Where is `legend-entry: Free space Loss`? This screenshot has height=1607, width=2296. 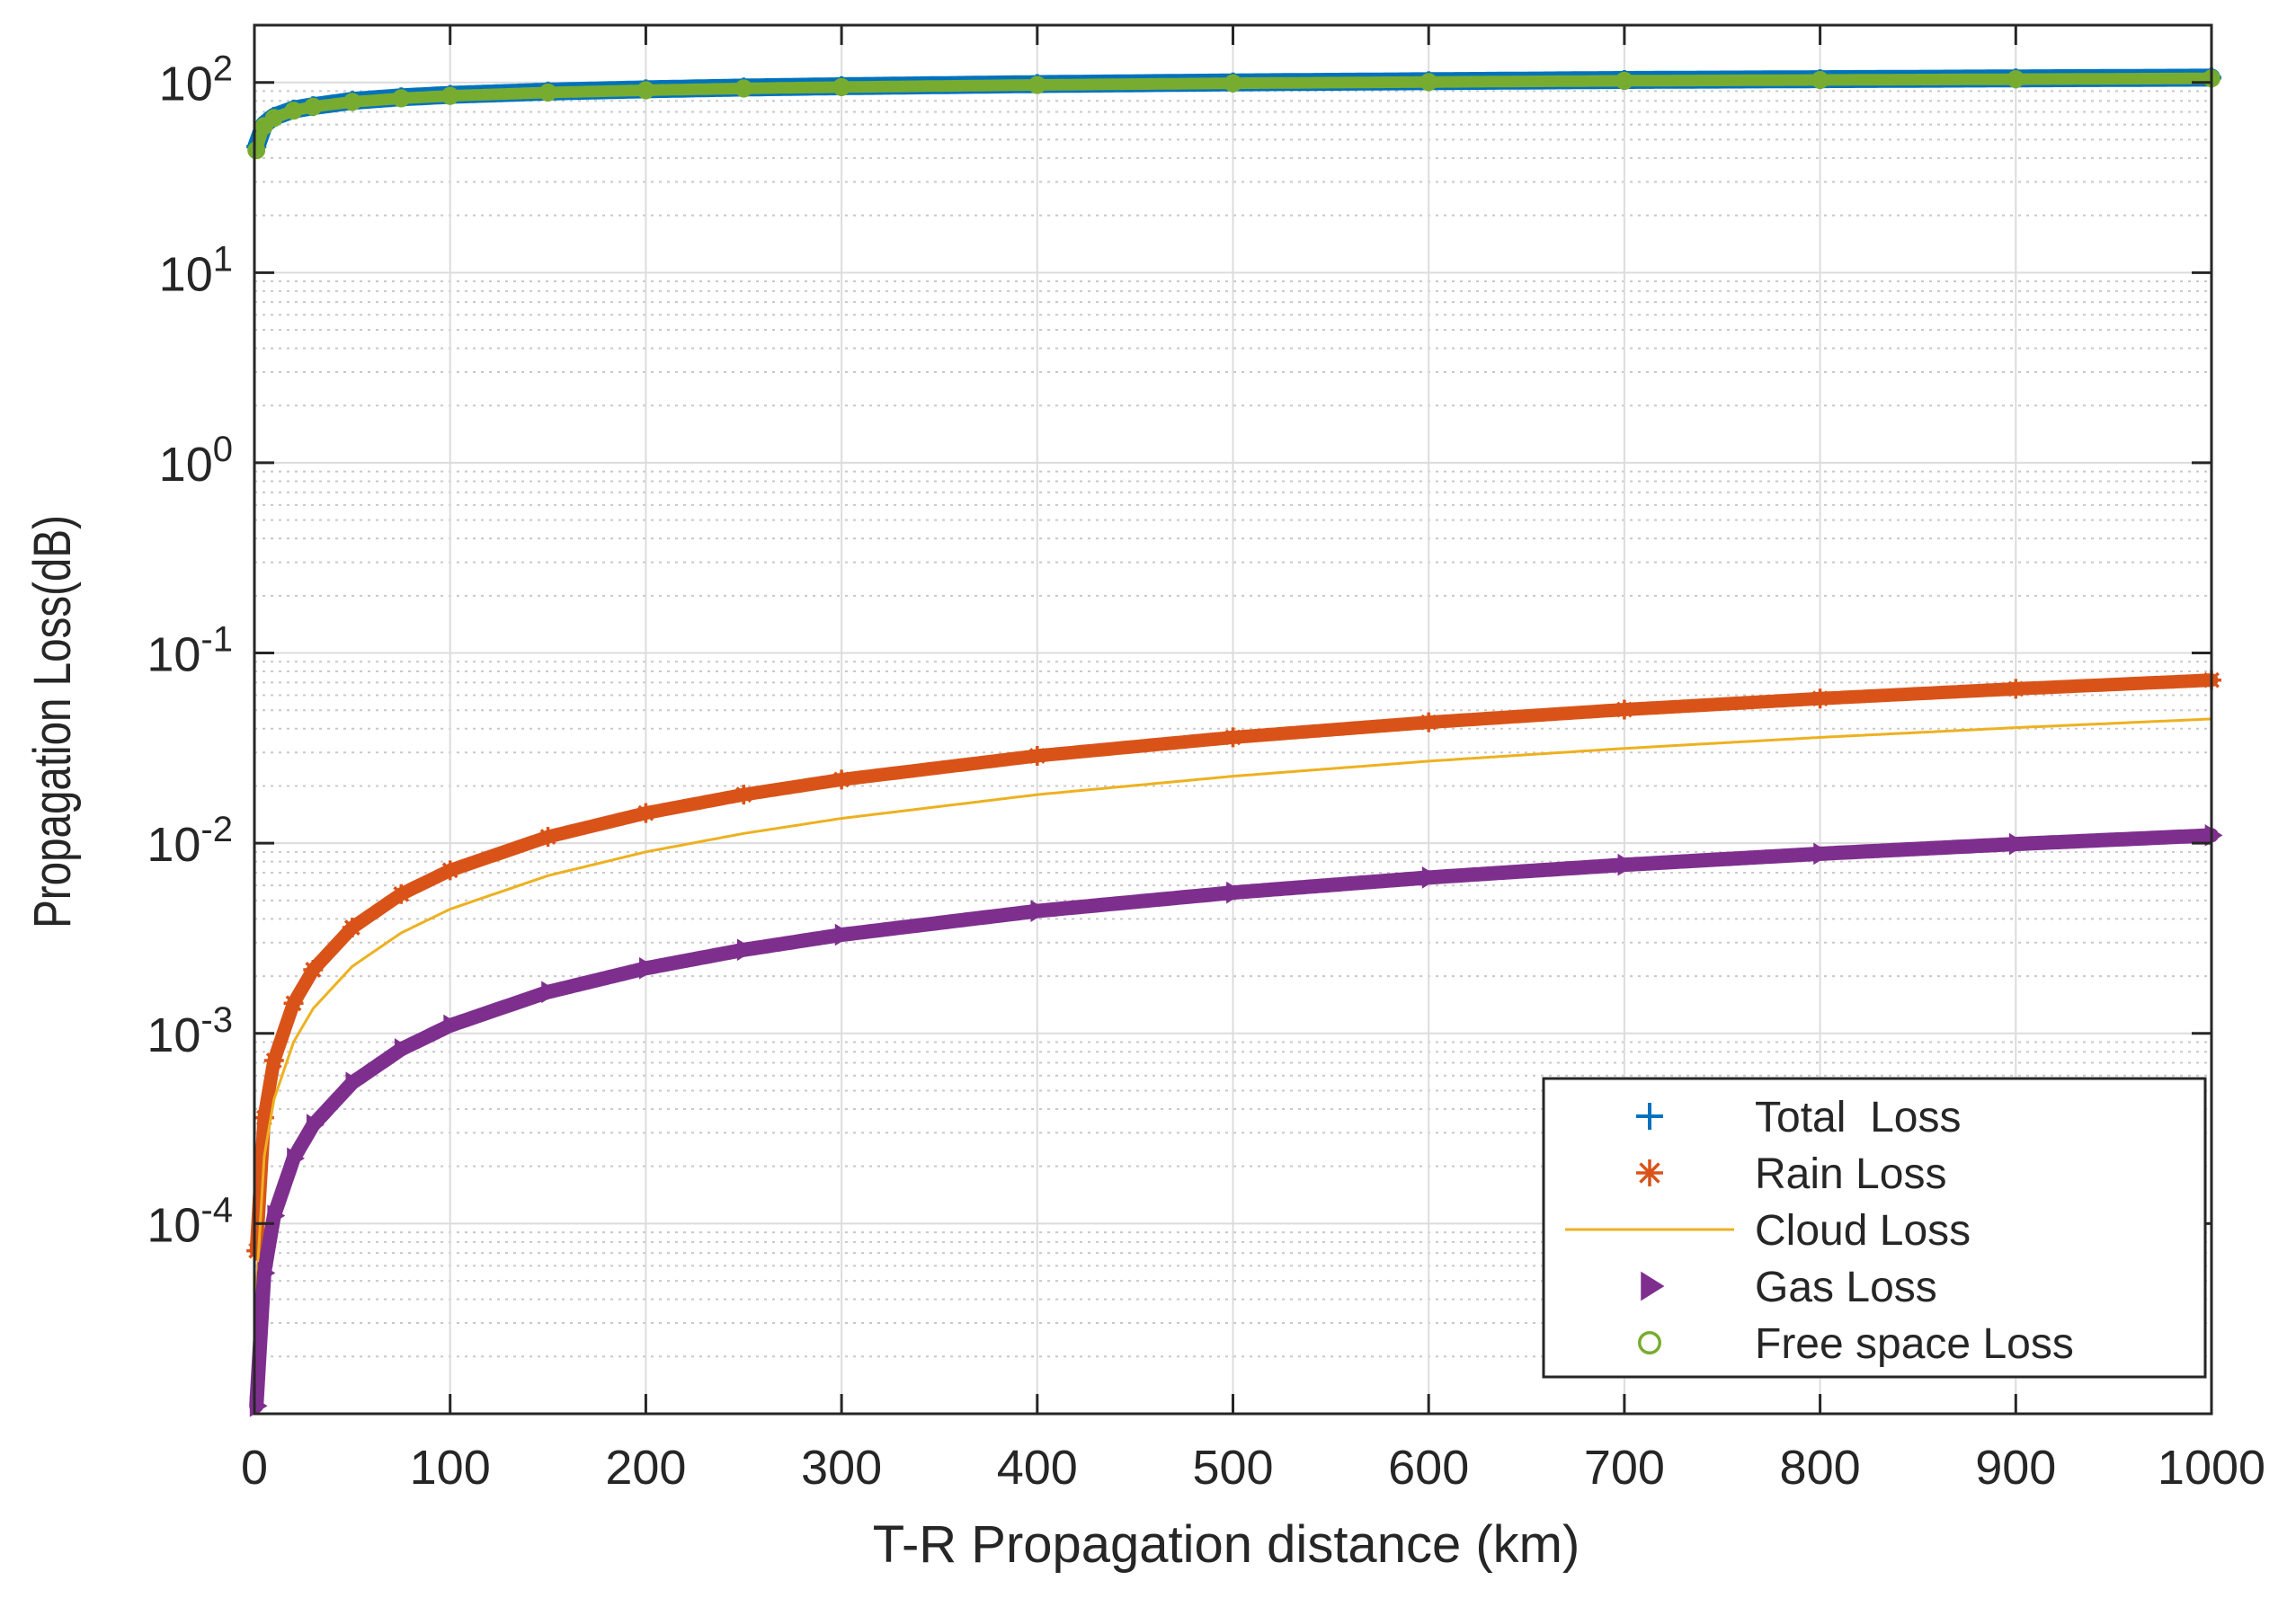 legend-entry: Free space Loss is located at coordinates (1856, 1344).